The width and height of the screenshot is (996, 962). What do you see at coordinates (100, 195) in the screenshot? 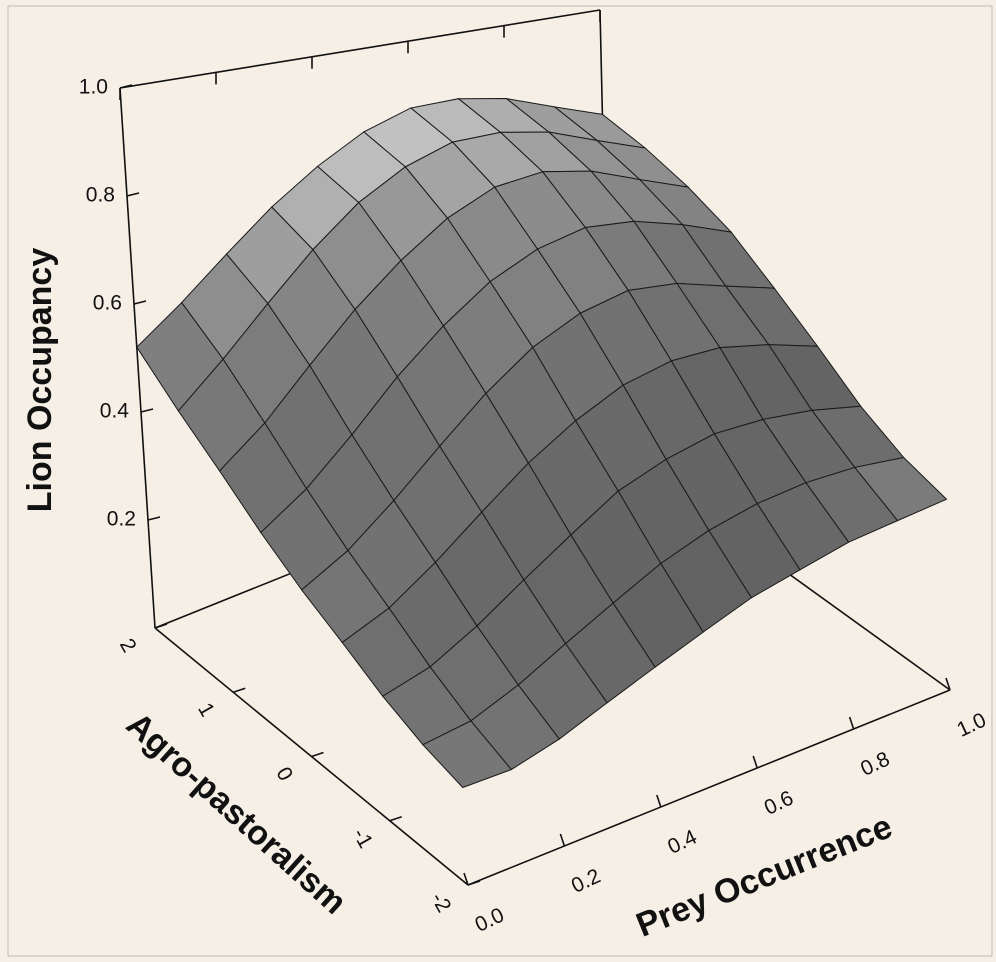
I see `z-tick-label: 0.8` at bounding box center [100, 195].